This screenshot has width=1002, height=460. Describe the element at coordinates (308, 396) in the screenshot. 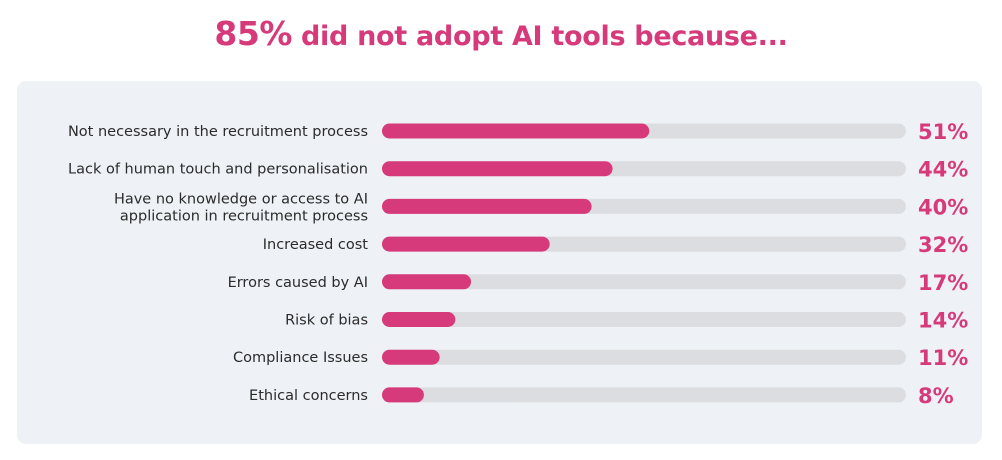

I see `category-label: Ethical concerns` at that location.